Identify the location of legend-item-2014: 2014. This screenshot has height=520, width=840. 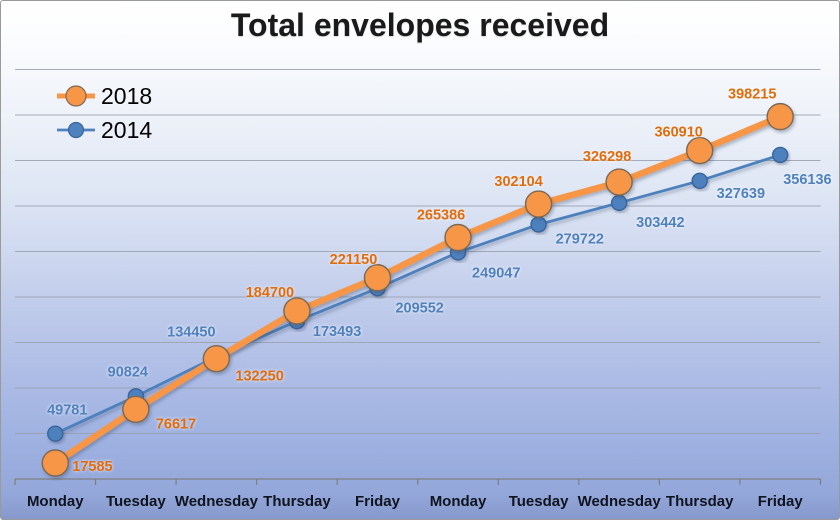
(103, 130).